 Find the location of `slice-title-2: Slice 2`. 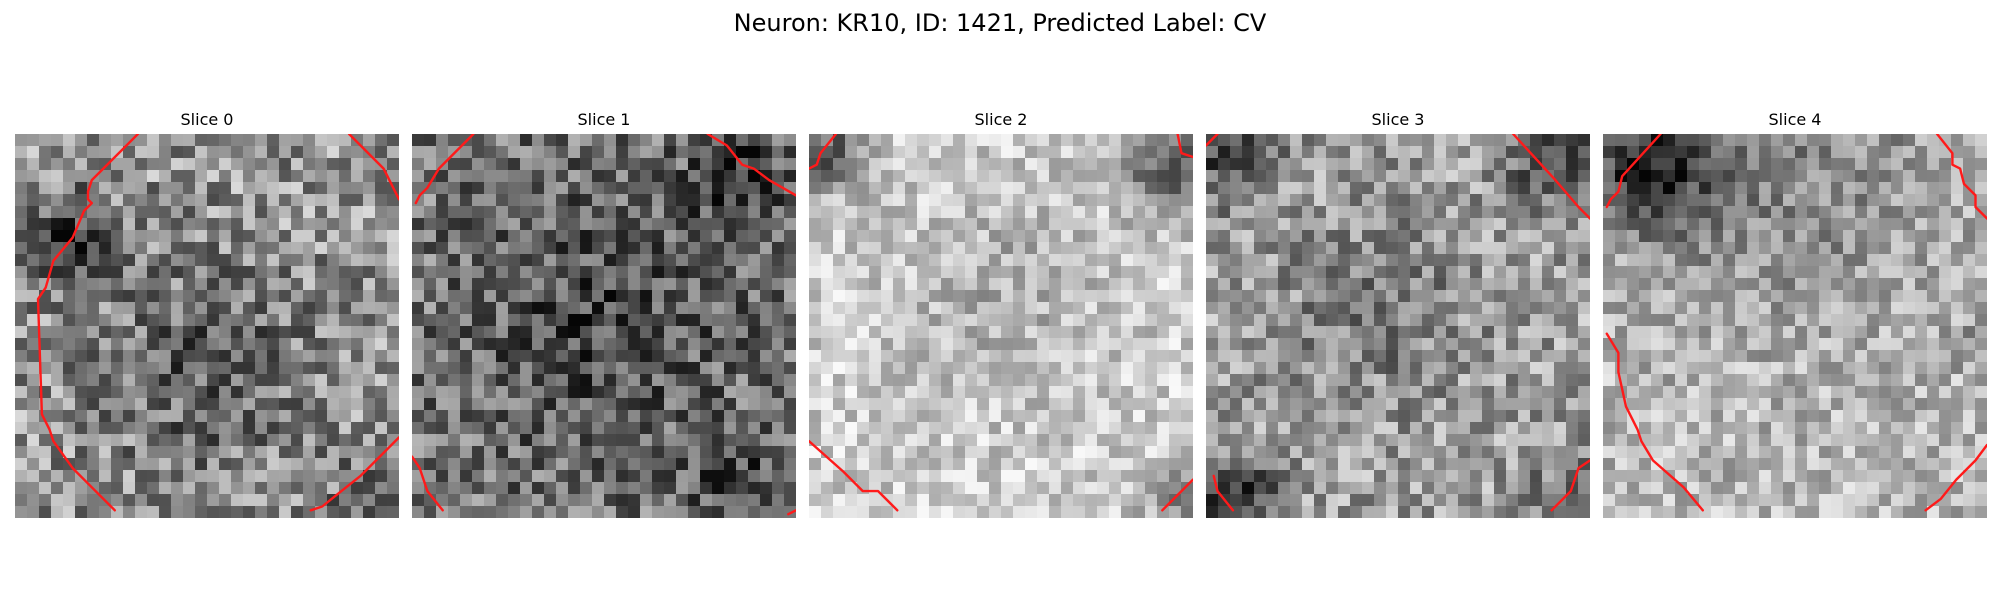

slice-title-2: Slice 2 is located at coordinates (1001, 119).